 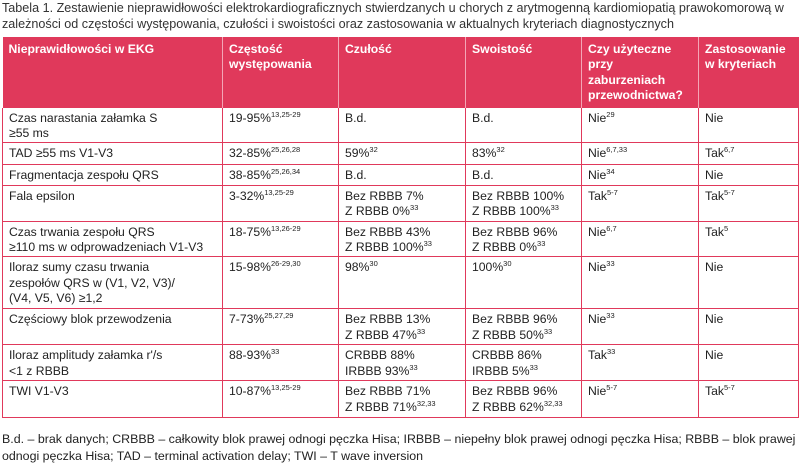 I want to click on cell-criteria-use: Tak5, so click(x=748, y=239).